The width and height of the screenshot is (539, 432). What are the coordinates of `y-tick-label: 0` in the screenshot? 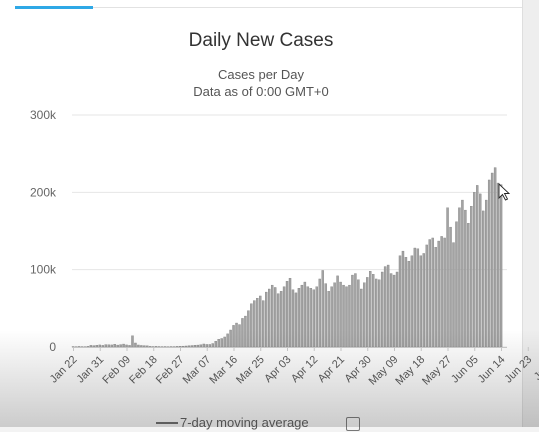 It's located at (52, 347).